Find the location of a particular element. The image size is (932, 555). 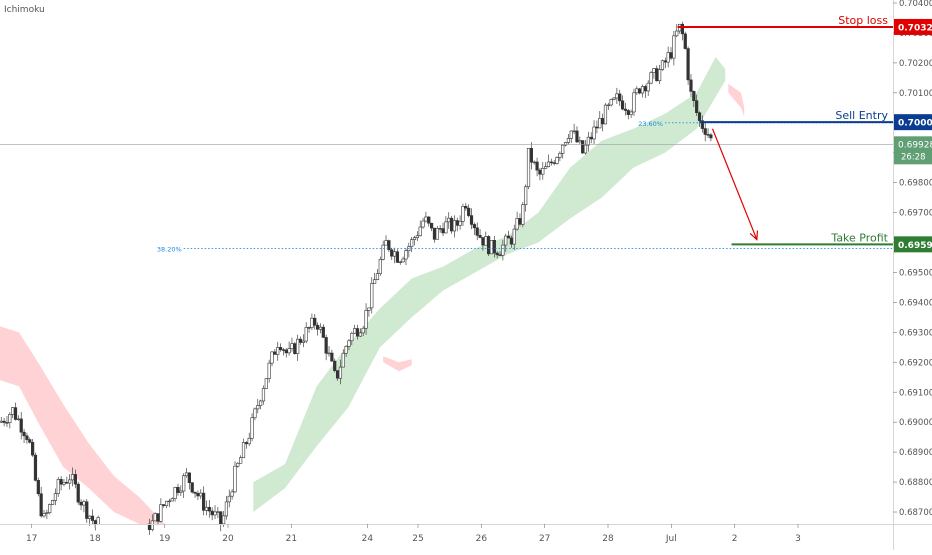

y-tick-label: 0.69700 is located at coordinates (915, 214).